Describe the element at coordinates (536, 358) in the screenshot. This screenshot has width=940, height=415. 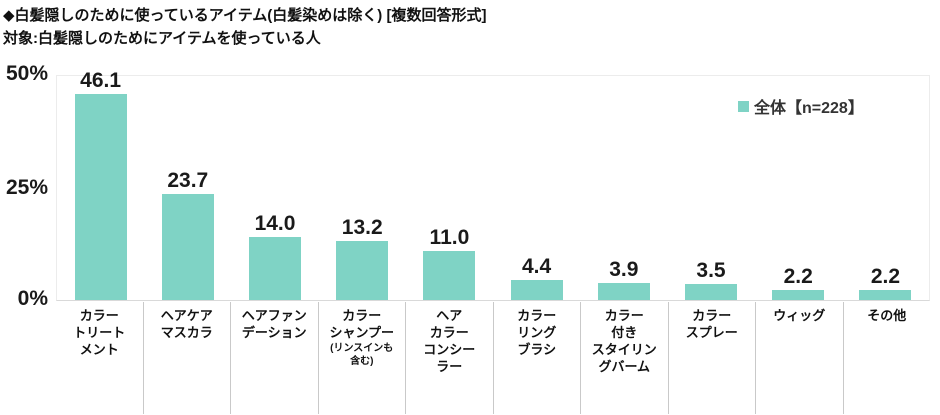
I see `category-label: カラー リング ブラシ` at that location.